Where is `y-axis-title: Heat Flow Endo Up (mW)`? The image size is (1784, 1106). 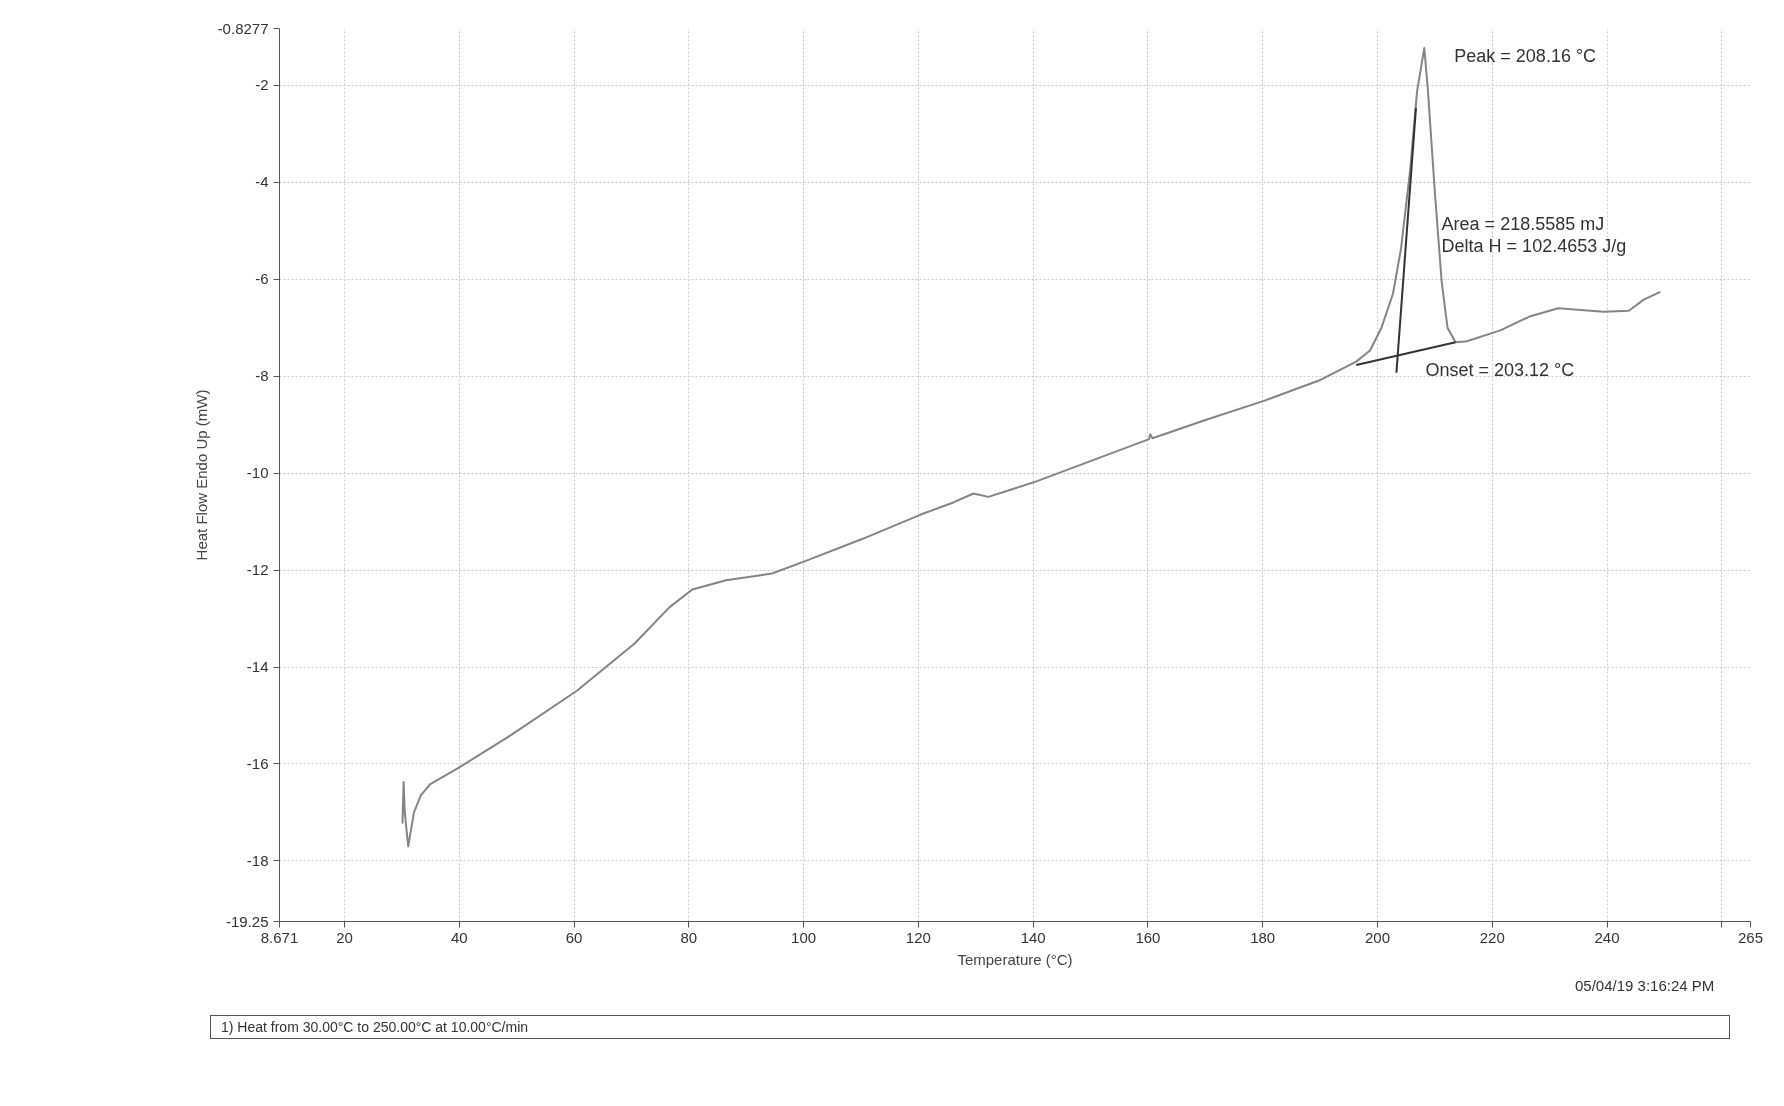
y-axis-title: Heat Flow Endo Up (mW) is located at coordinates (201, 475).